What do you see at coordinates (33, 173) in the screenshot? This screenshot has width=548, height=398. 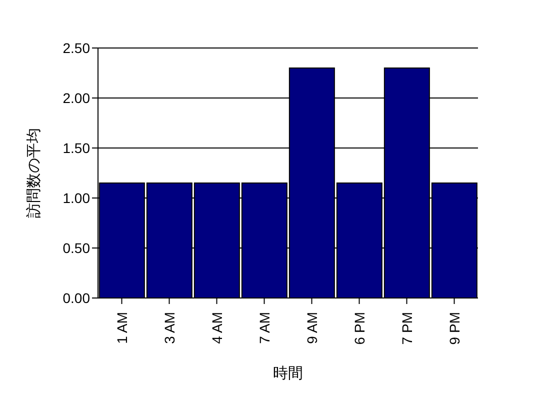 I see `y-axis-title: 訪問数の平均` at bounding box center [33, 173].